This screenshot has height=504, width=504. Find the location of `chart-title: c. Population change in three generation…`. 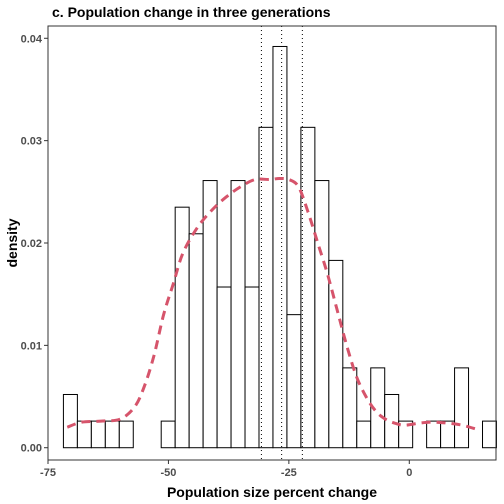

chart-title: c. Population change in three generation… is located at coordinates (191, 12).